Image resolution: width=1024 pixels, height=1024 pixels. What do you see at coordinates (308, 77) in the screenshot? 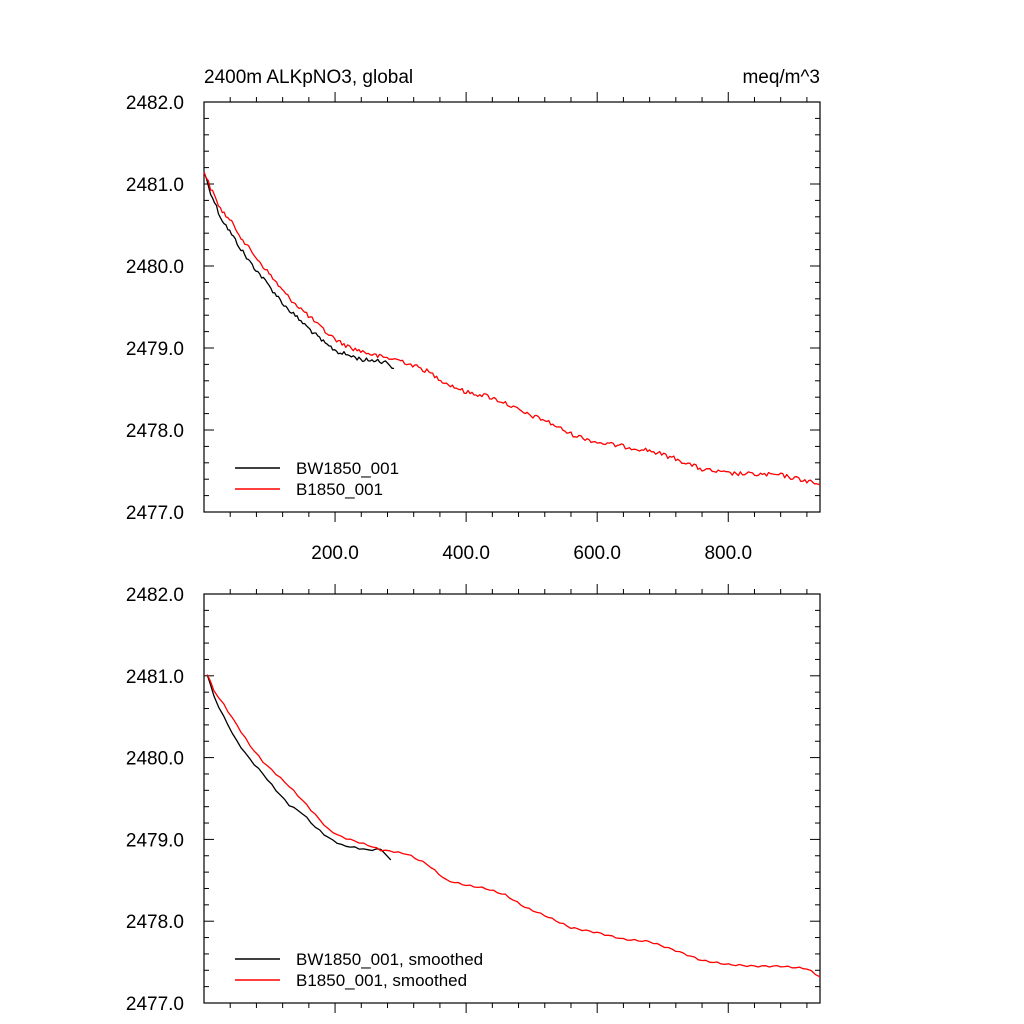
I see `chart-title: 2400m ALKpNO3, global` at bounding box center [308, 77].